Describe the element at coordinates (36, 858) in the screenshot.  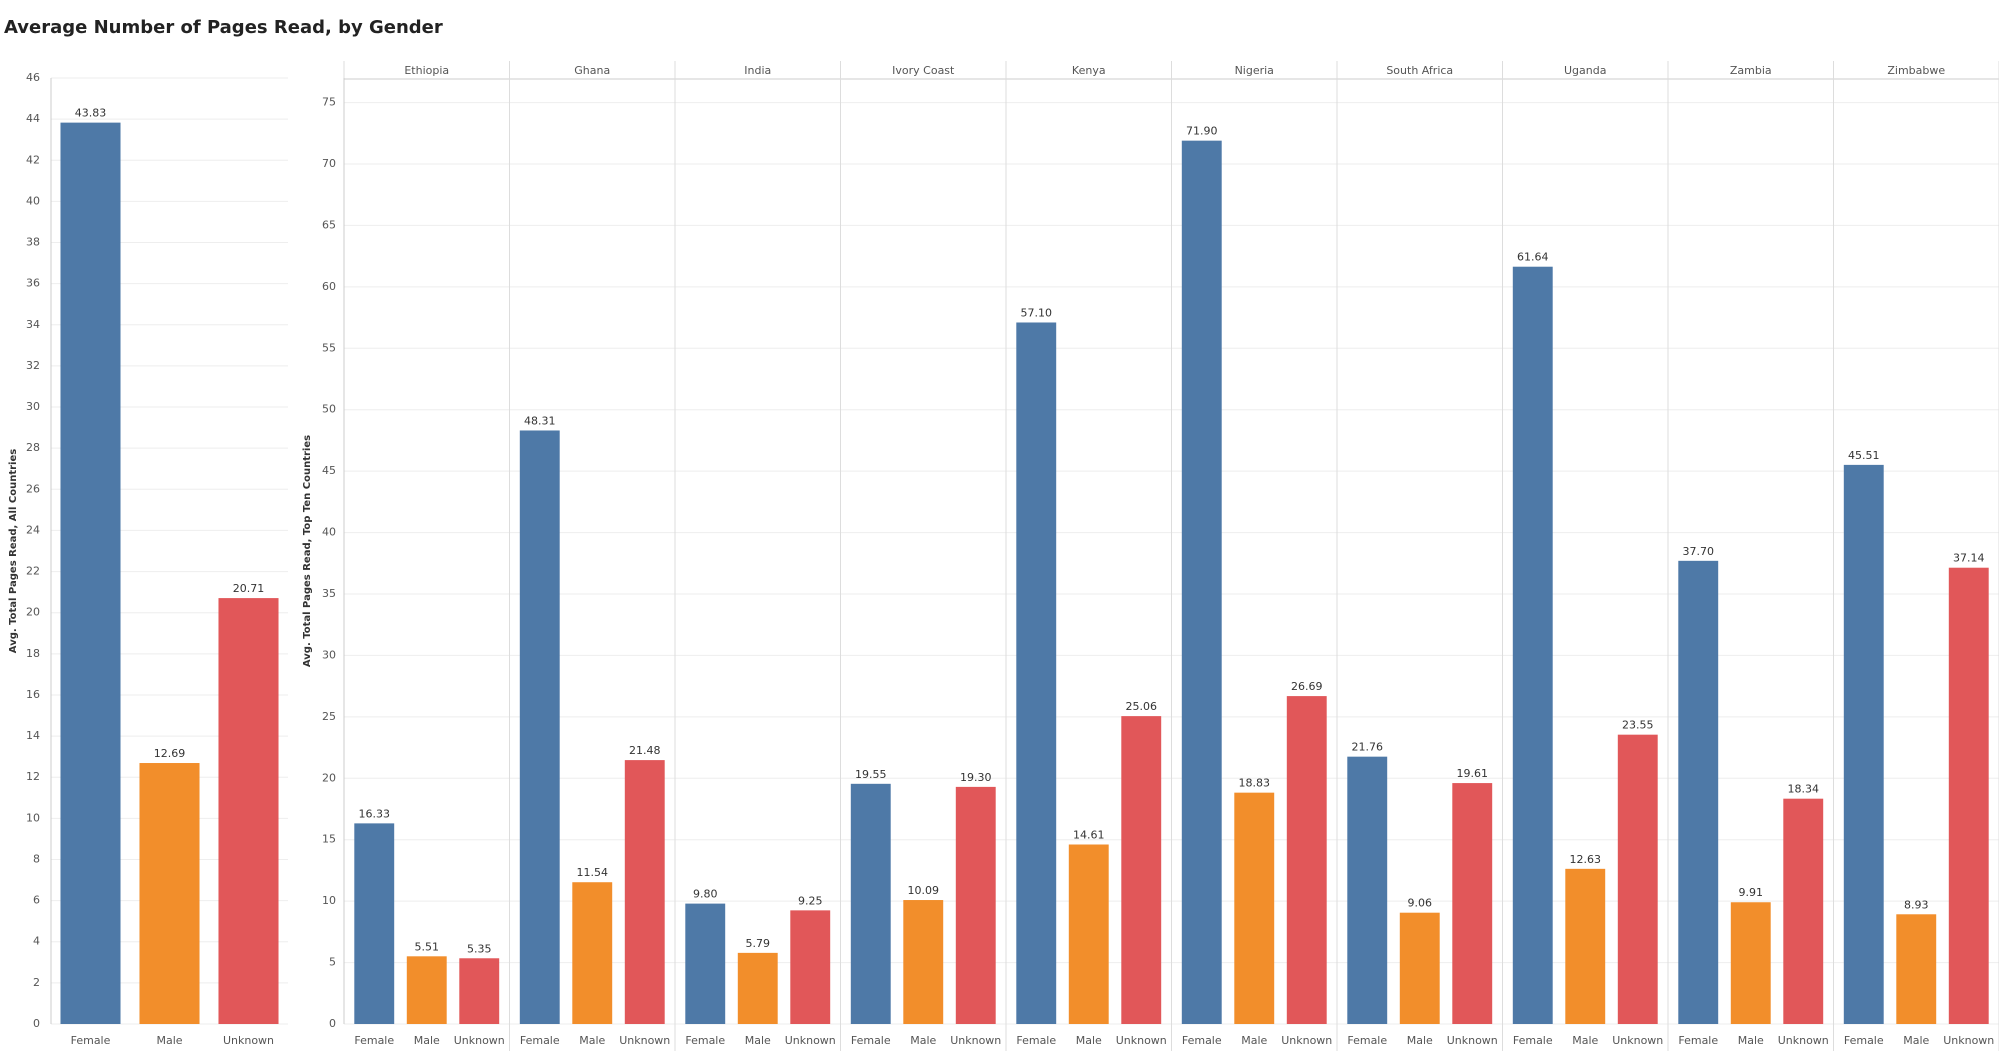
I see `y-tick-label: 8` at that location.